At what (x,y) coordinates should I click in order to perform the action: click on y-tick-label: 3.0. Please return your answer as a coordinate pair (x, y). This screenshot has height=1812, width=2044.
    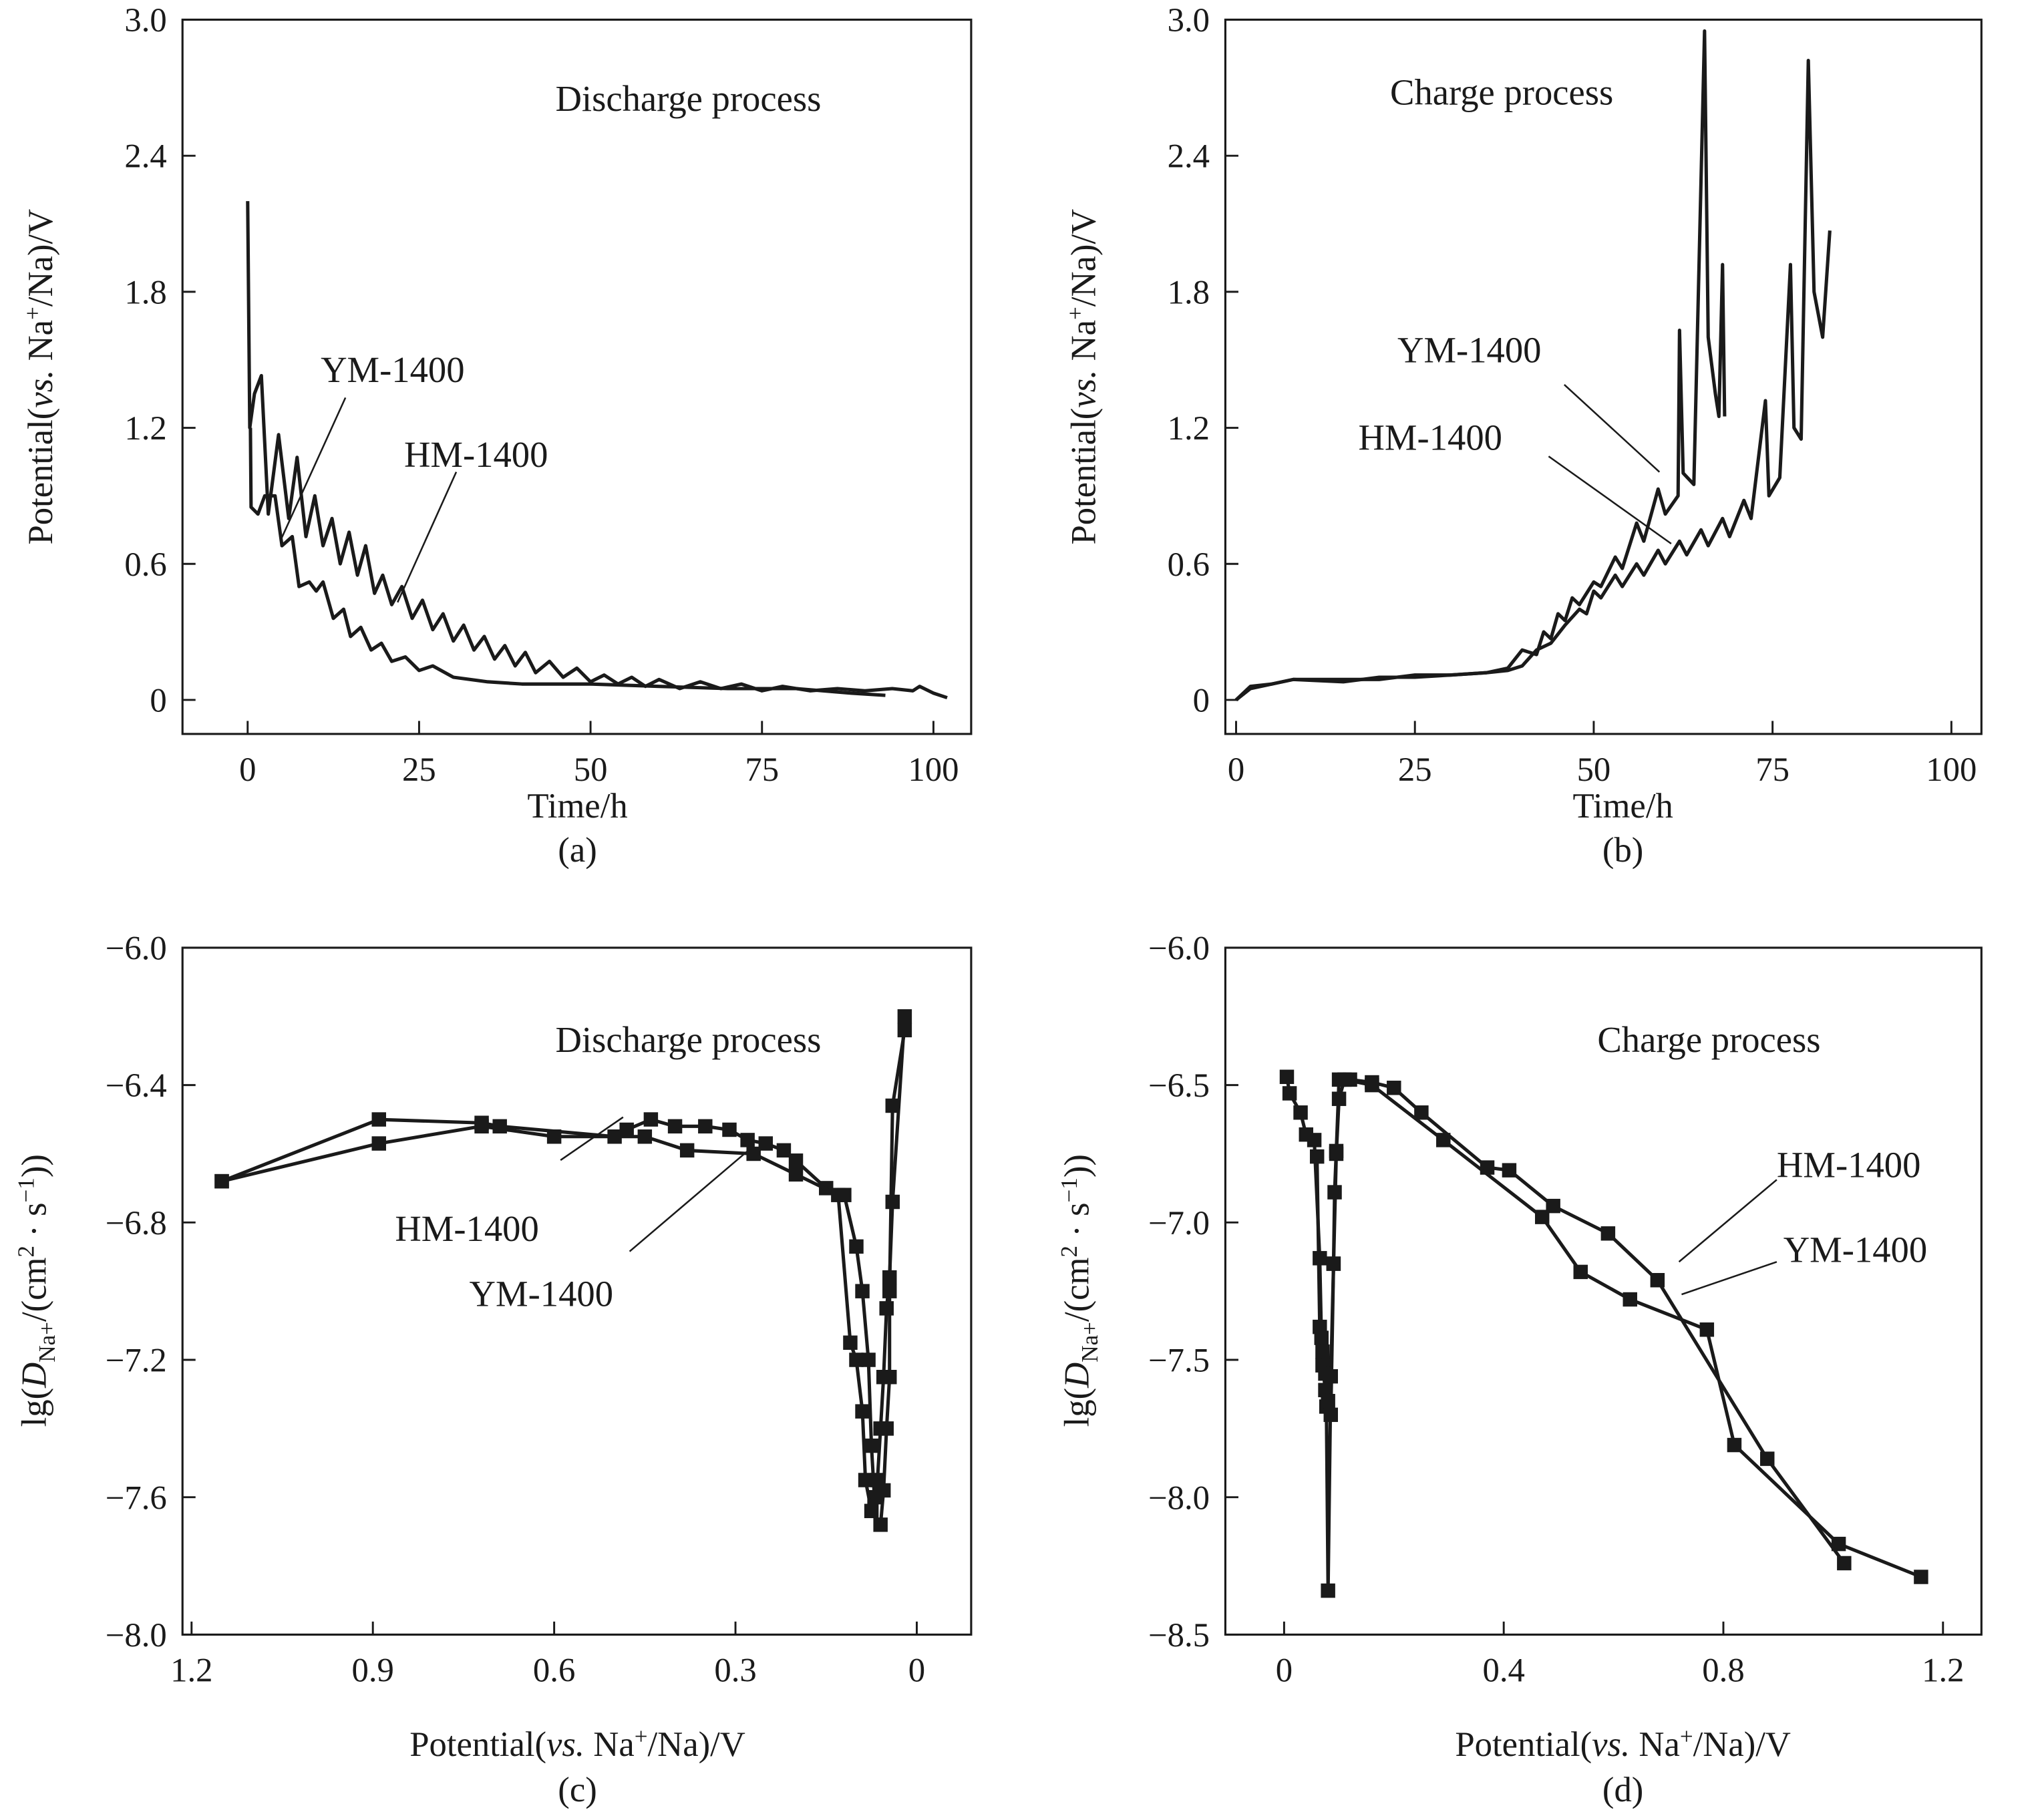
    Looking at the image, I should click on (145, 20).